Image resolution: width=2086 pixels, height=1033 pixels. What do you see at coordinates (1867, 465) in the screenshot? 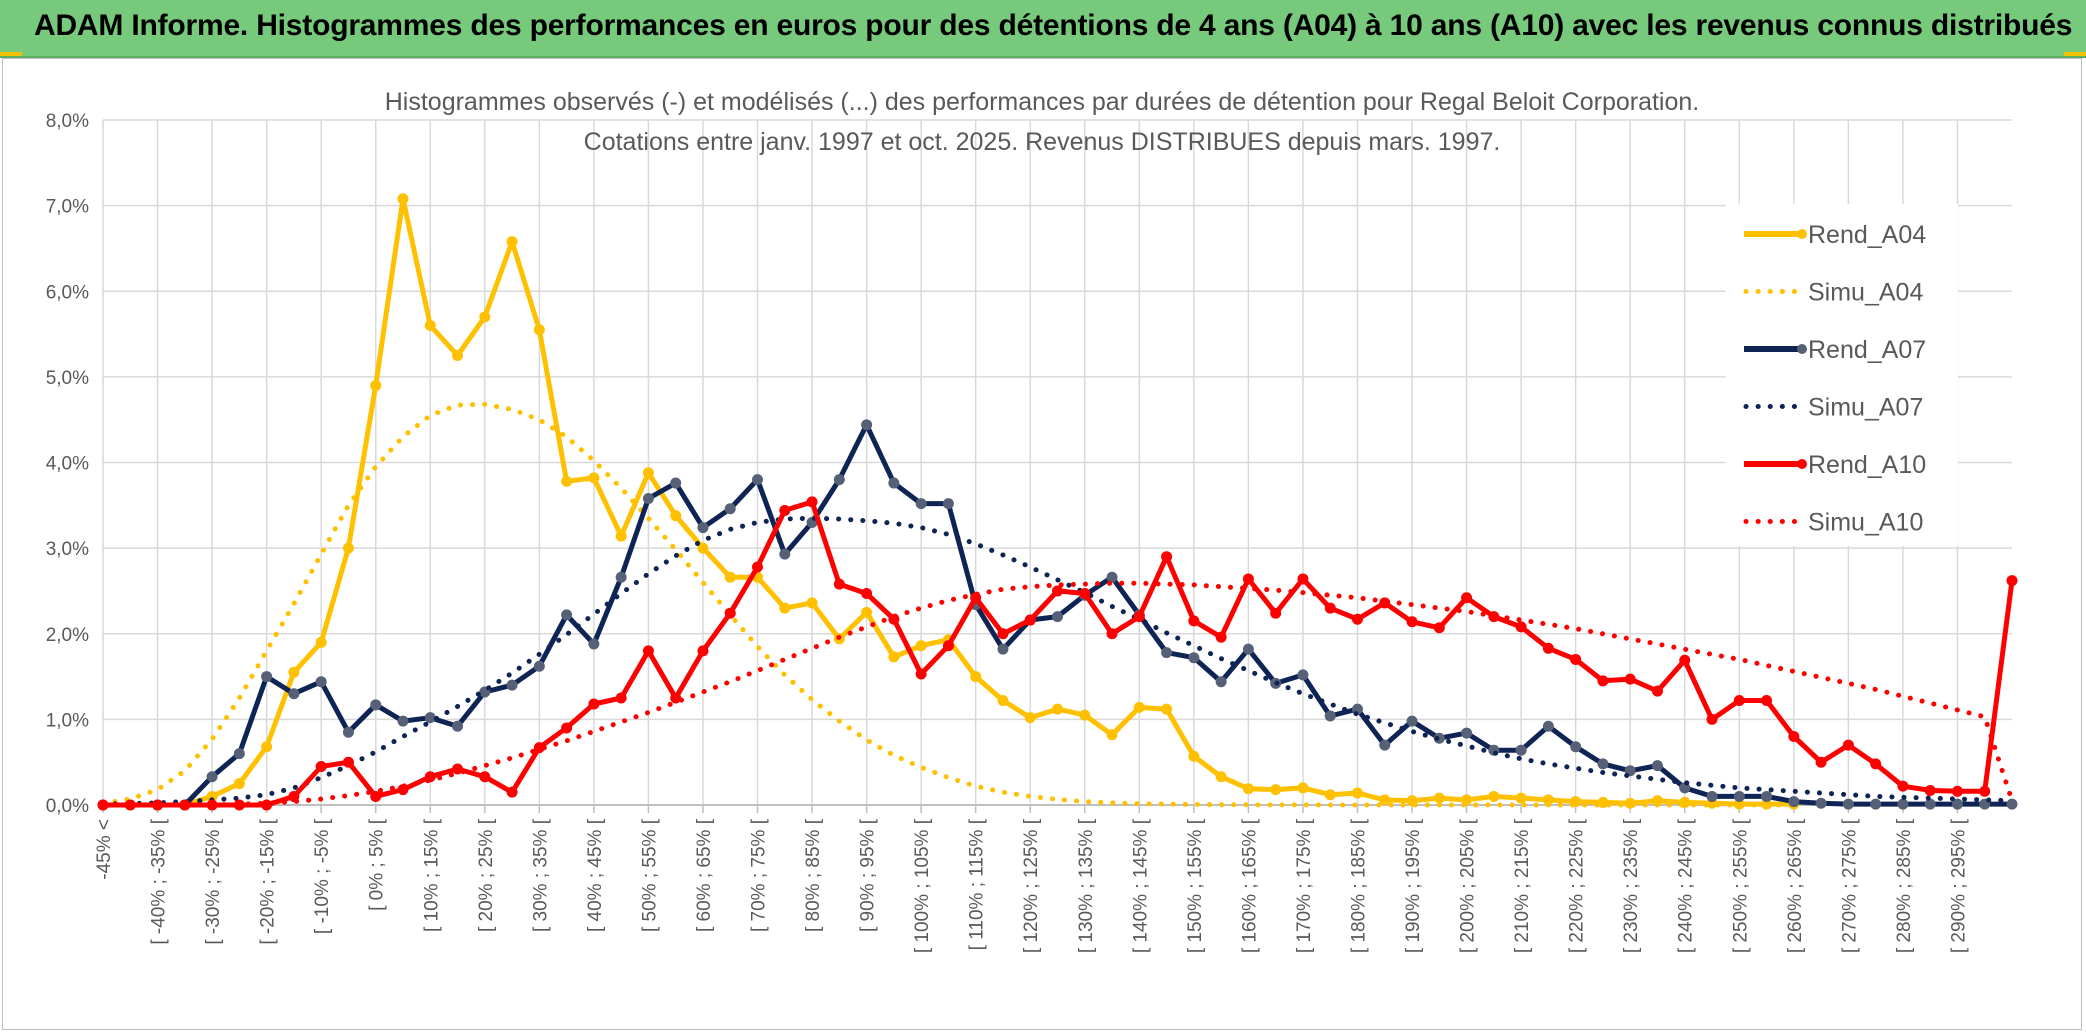
I see `legend-label-rend-a10: Rend_A10` at bounding box center [1867, 465].